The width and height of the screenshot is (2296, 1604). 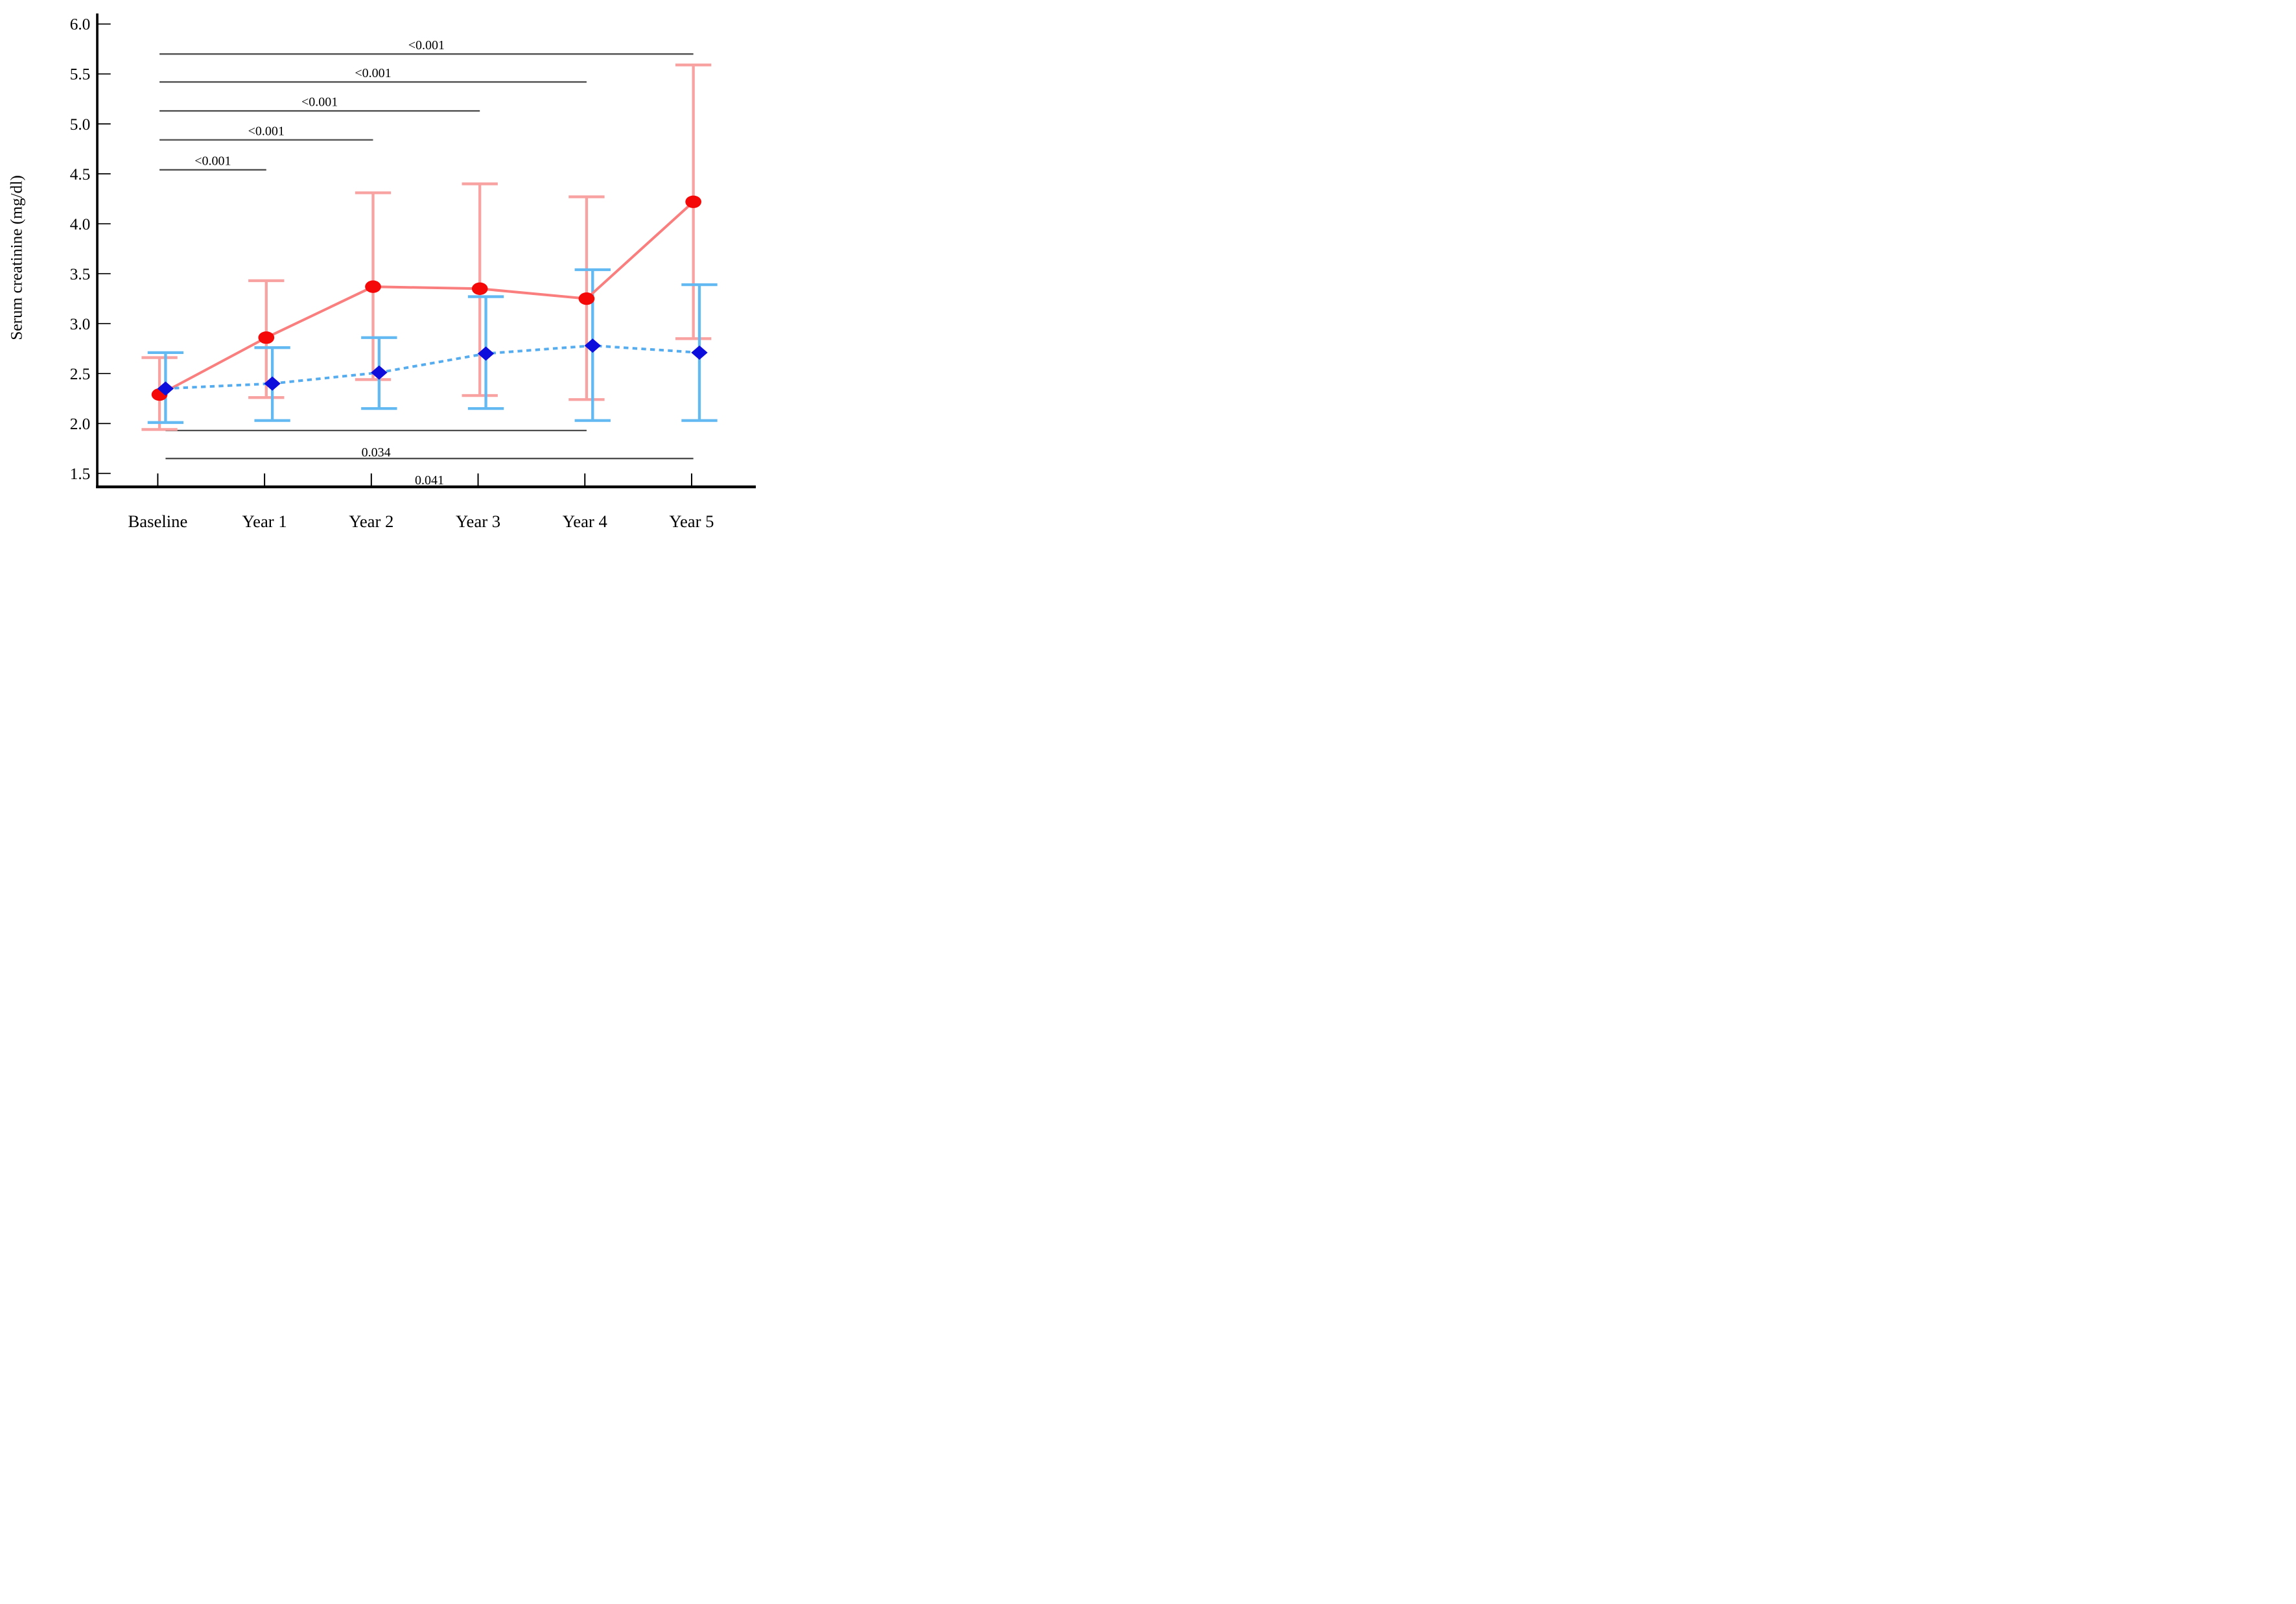 I want to click on sig-bracket-label: 0.041, so click(x=430, y=480).